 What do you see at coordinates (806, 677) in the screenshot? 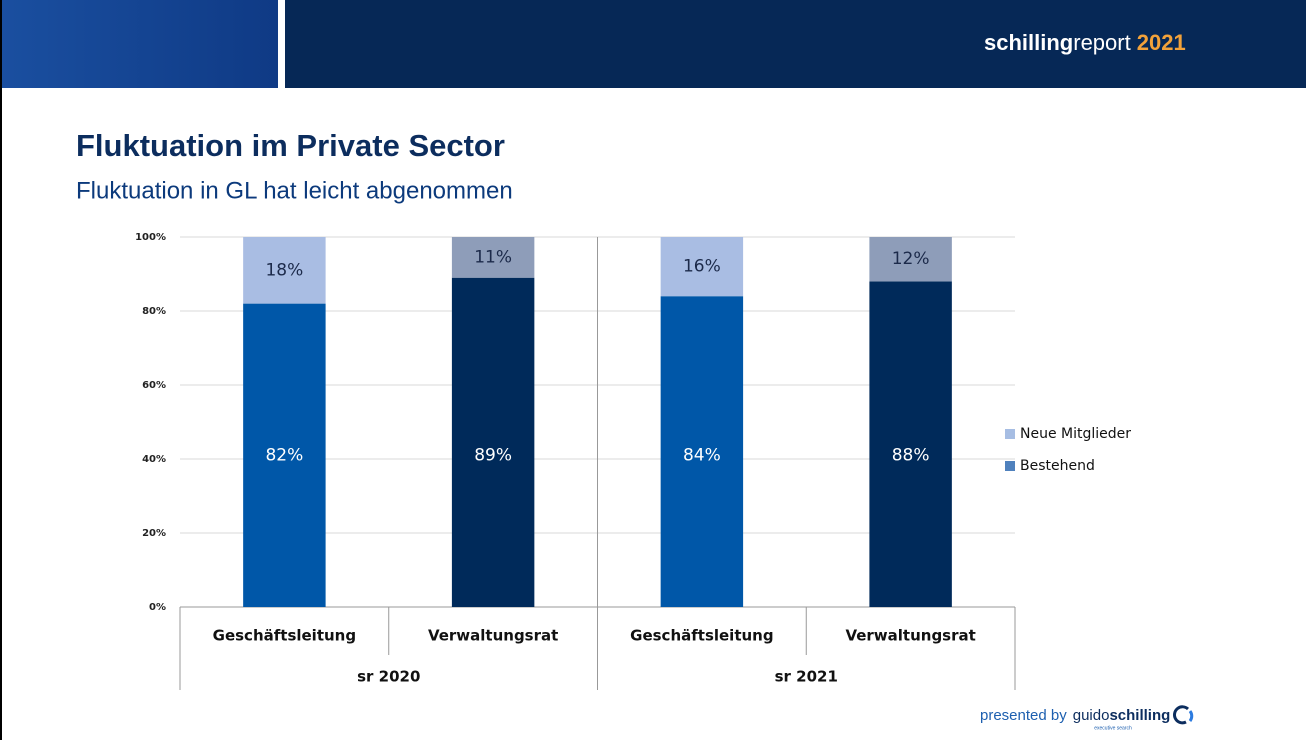
I see `group-label: sr 2021` at bounding box center [806, 677].